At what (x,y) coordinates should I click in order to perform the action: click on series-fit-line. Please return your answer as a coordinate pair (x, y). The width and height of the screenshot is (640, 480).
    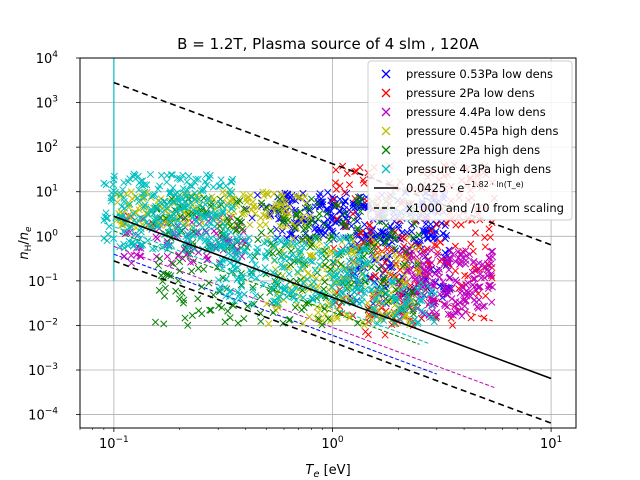
    Looking at the image, I should click on (432, 299).